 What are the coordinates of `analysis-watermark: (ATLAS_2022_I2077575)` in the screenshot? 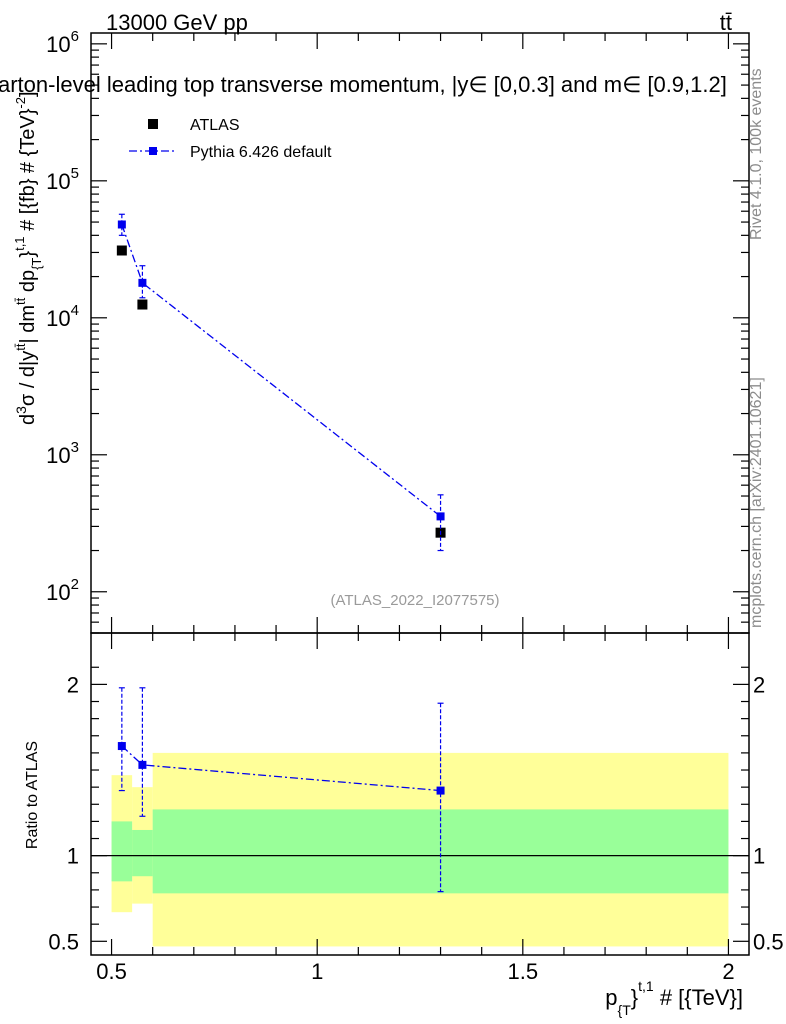 It's located at (414, 600).